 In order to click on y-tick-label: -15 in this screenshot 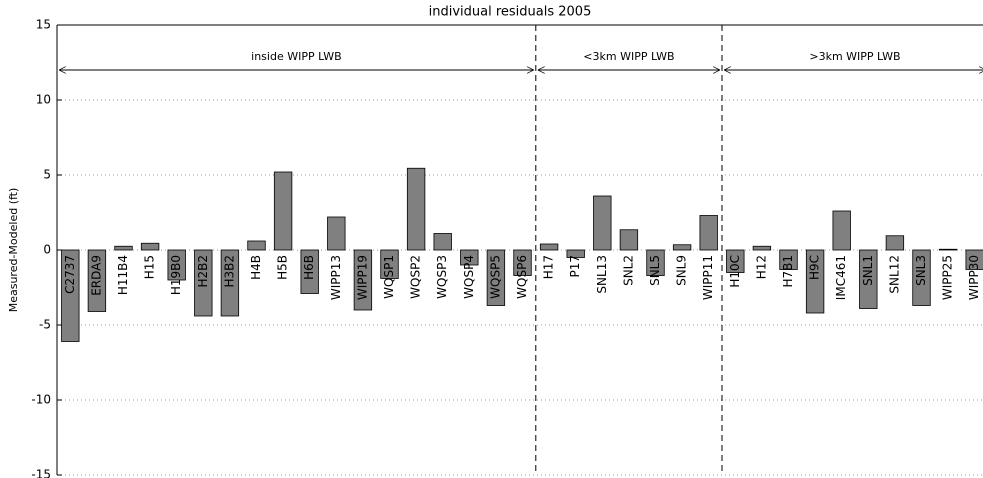, I will do `click(41, 473)`.